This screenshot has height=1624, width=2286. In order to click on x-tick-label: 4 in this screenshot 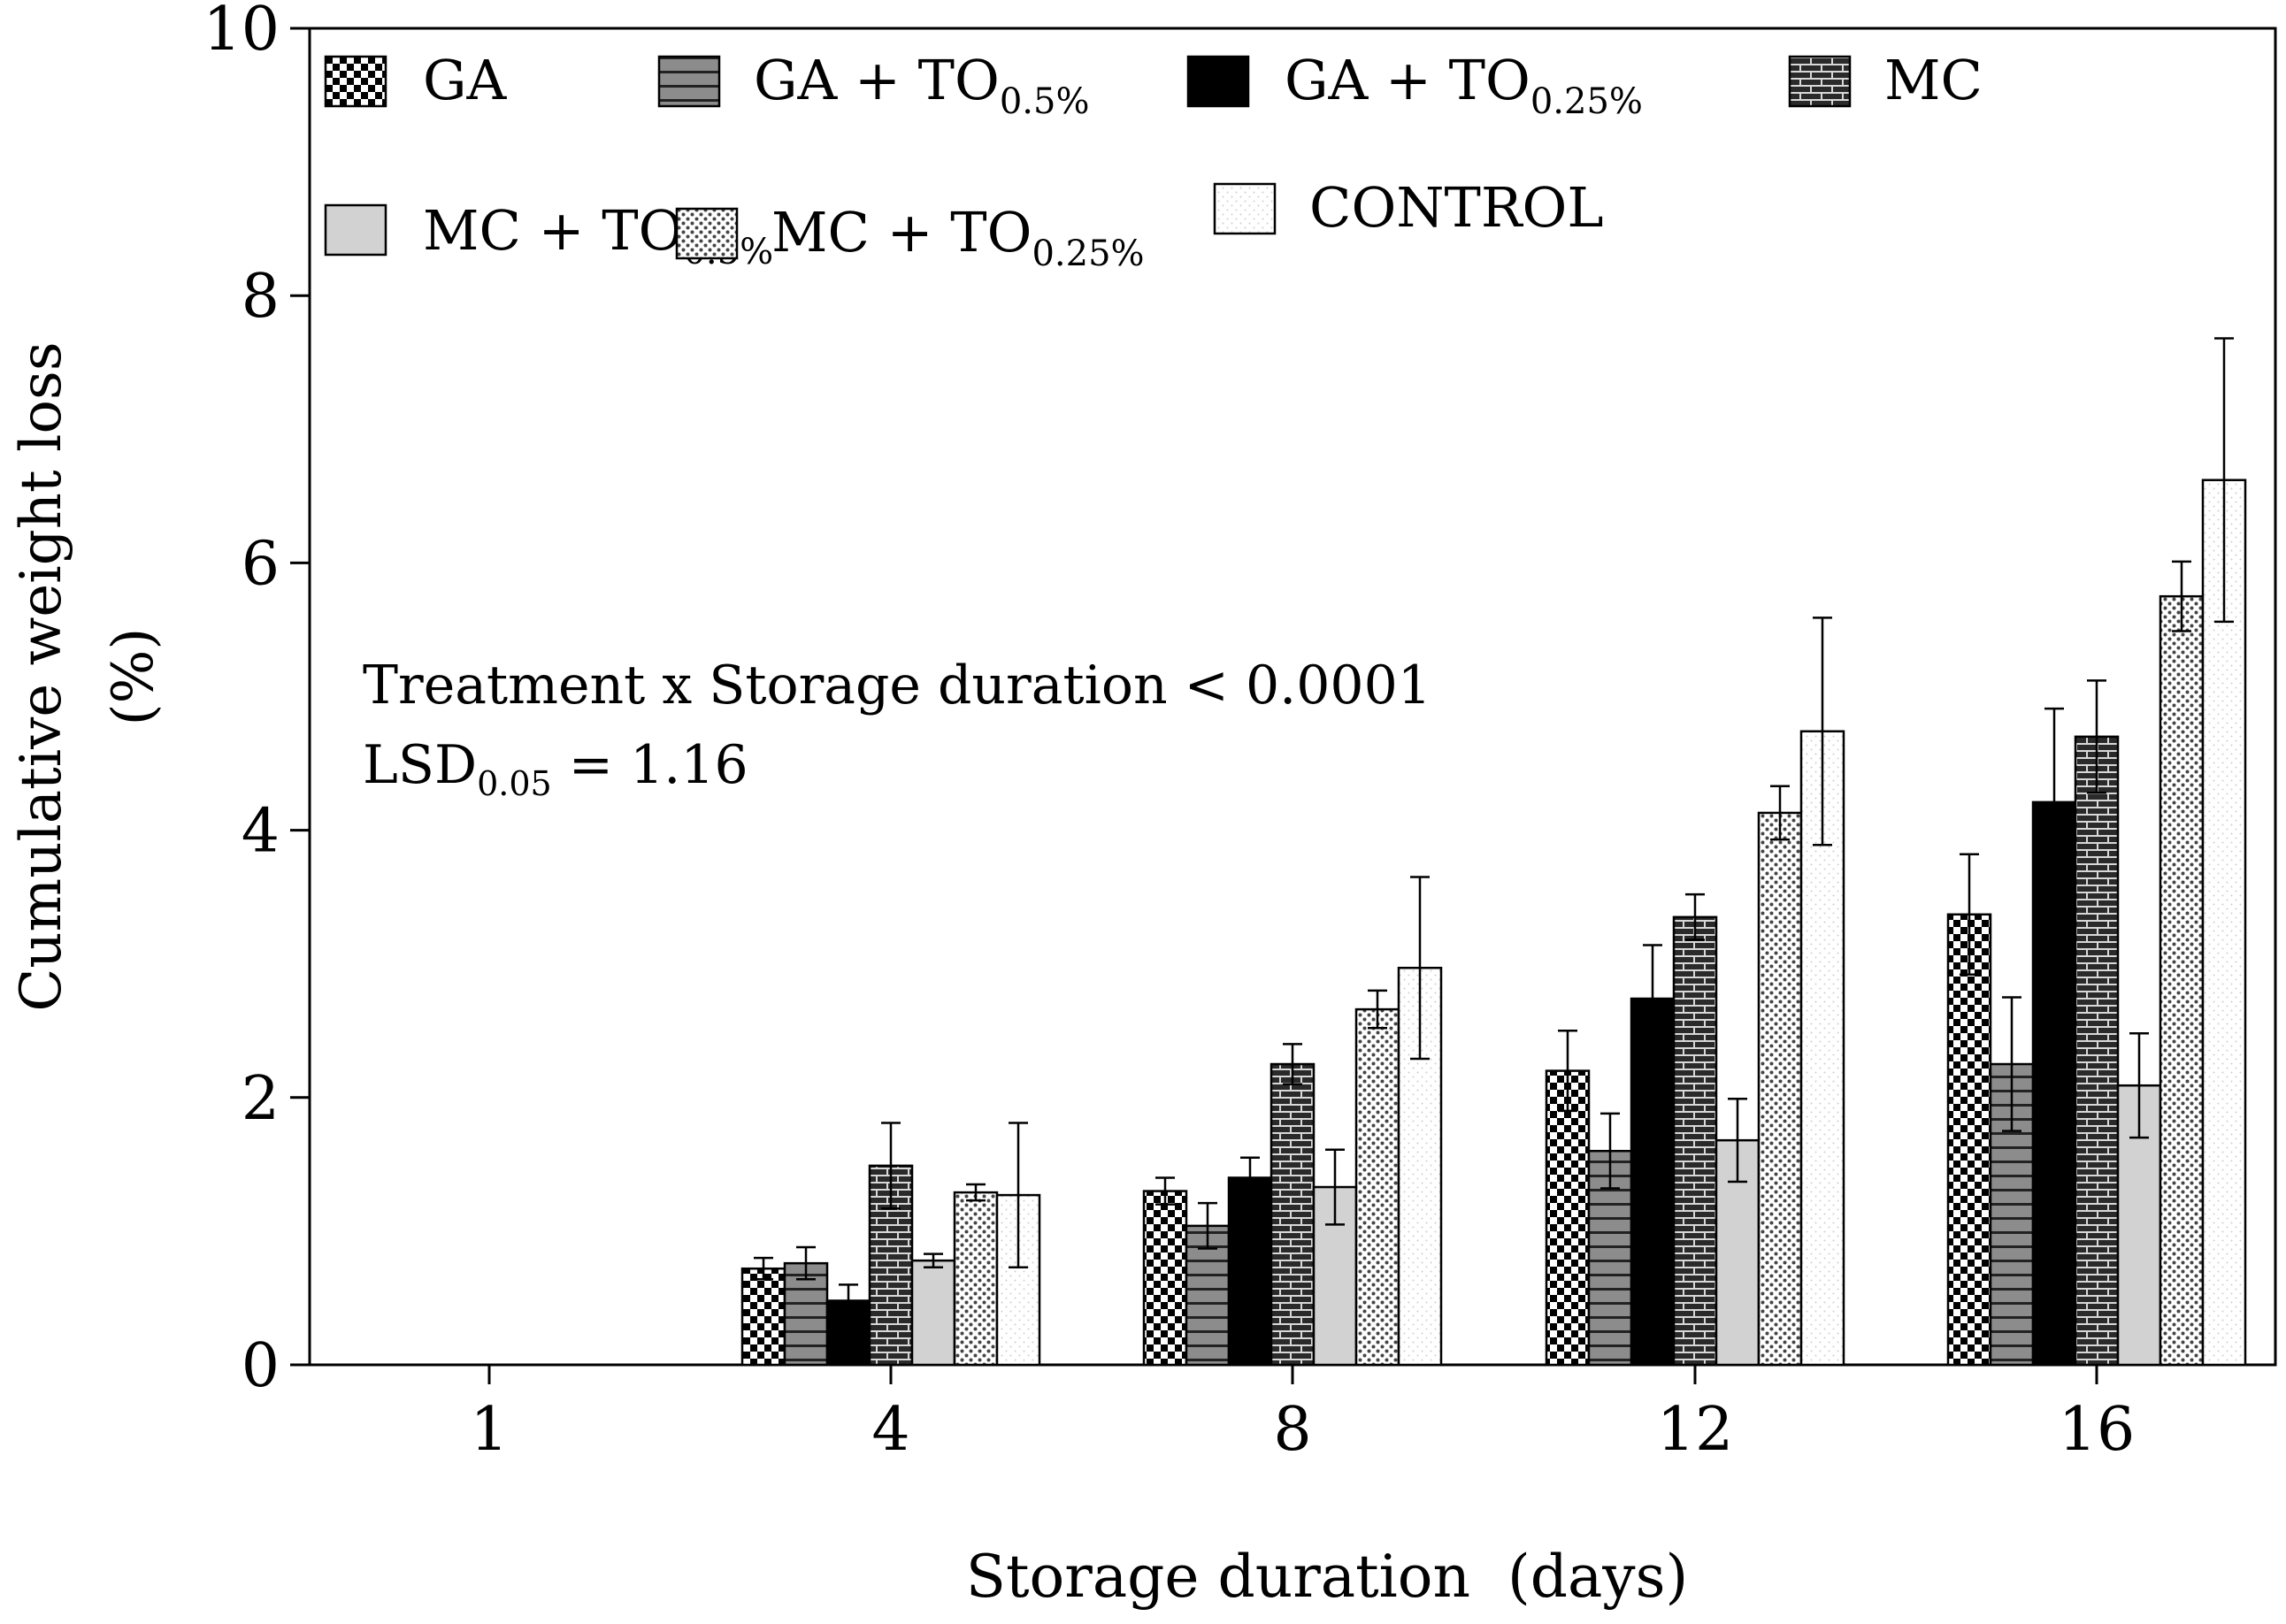, I will do `click(890, 1430)`.